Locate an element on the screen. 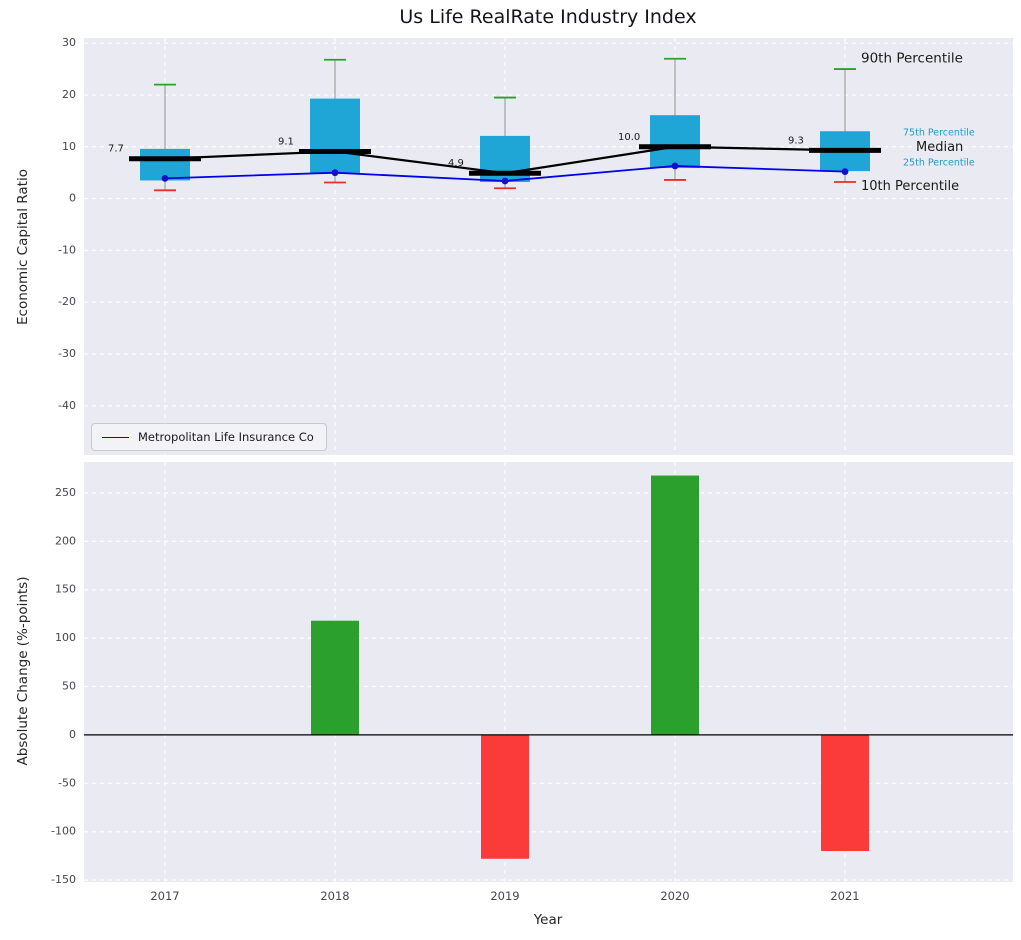 This screenshot has width=1021, height=940. bottom-panel-ytick-label: 150 is located at coordinates (65, 589).